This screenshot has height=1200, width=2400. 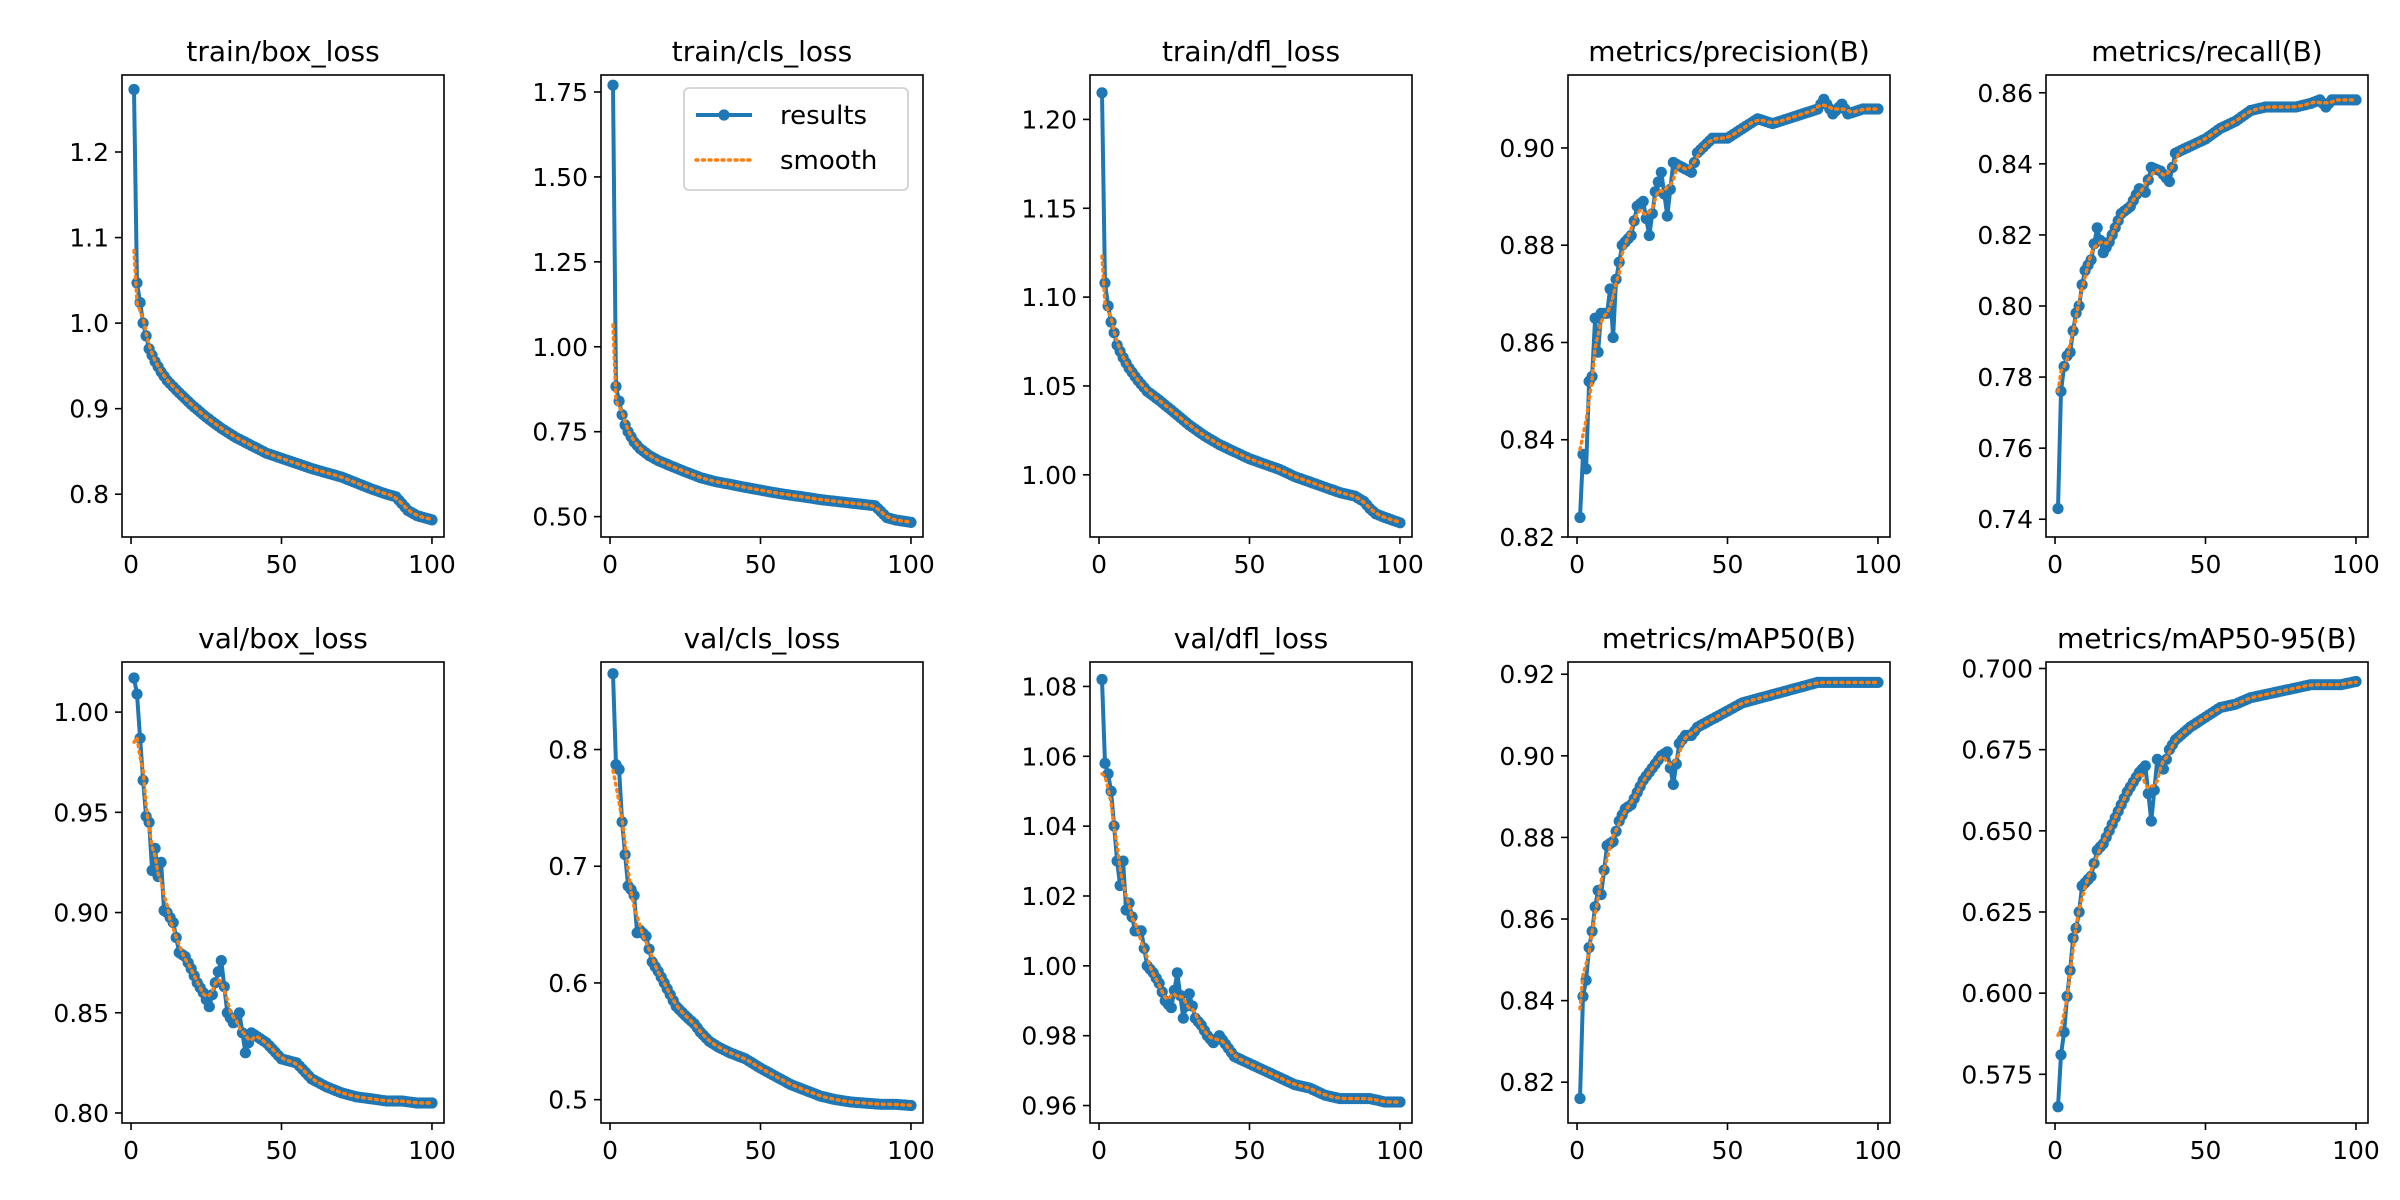 What do you see at coordinates (1527, 342) in the screenshot?
I see `y-tick-label: 0.86` at bounding box center [1527, 342].